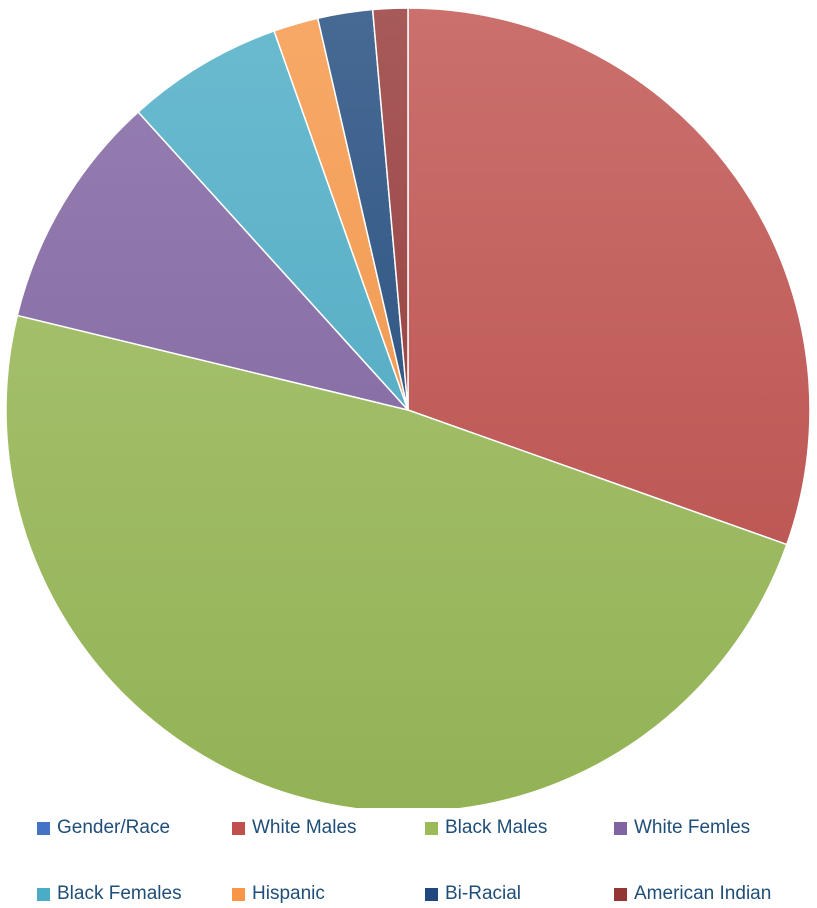 The image size is (817, 908). Describe the element at coordinates (288, 893) in the screenshot. I see `legend-label: Hispanic` at that location.